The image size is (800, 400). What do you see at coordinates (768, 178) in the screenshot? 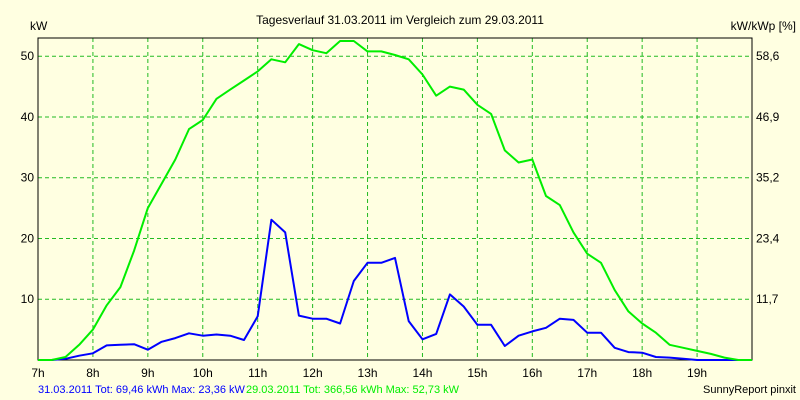
I see `y-right-tick-label: 35,2` at bounding box center [768, 178].